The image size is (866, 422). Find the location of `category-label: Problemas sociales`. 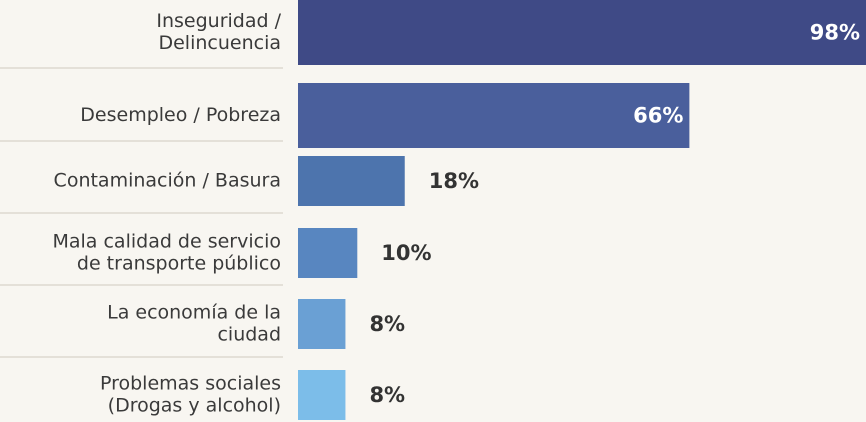

category-label: Problemas sociales is located at coordinates (190, 384).